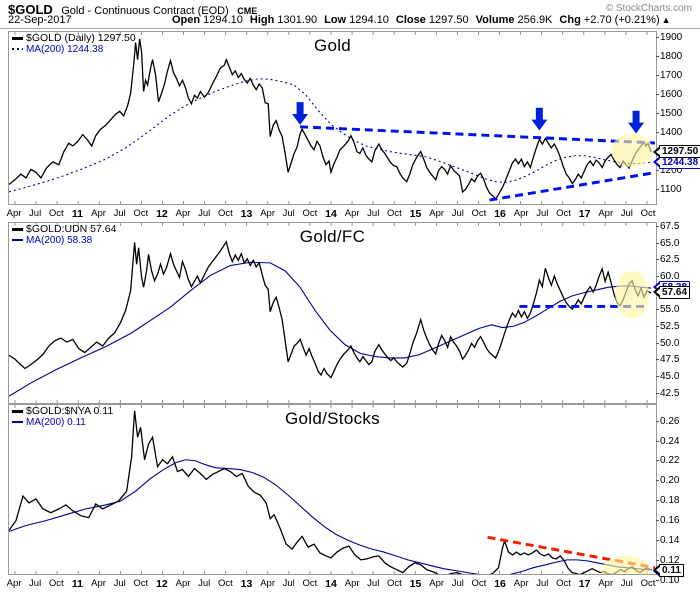 This screenshot has height=600, width=700. What do you see at coordinates (223, 20) in the screenshot?
I see `quote-value: 1294.10` at bounding box center [223, 20].